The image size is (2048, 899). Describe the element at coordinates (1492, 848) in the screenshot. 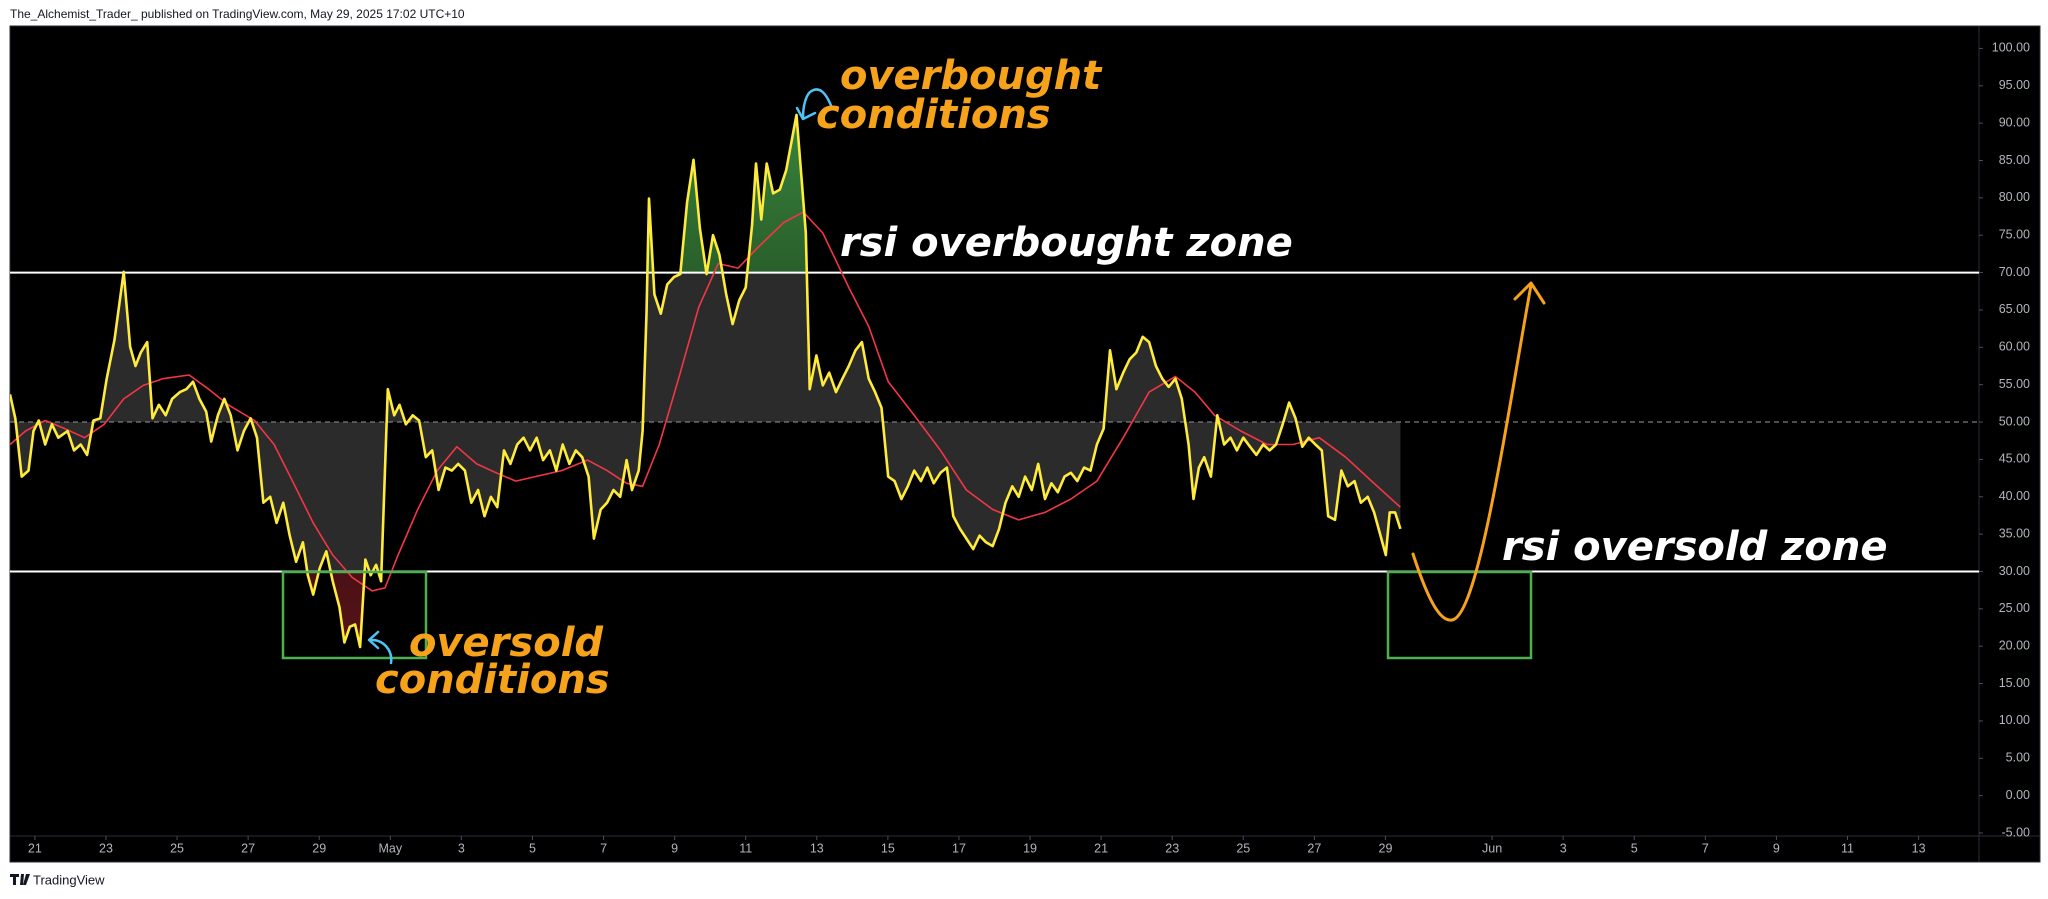

I see `x-tick-label: Jun` at that location.